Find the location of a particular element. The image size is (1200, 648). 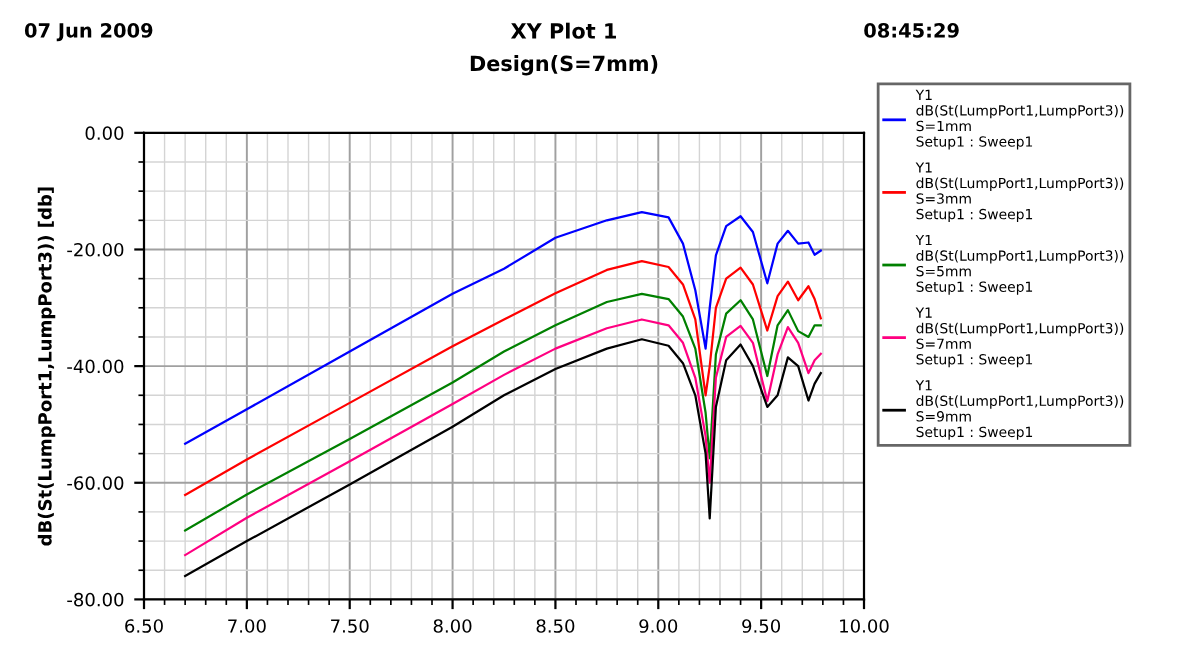

y-tick-label: -60.00 is located at coordinates (95, 483).